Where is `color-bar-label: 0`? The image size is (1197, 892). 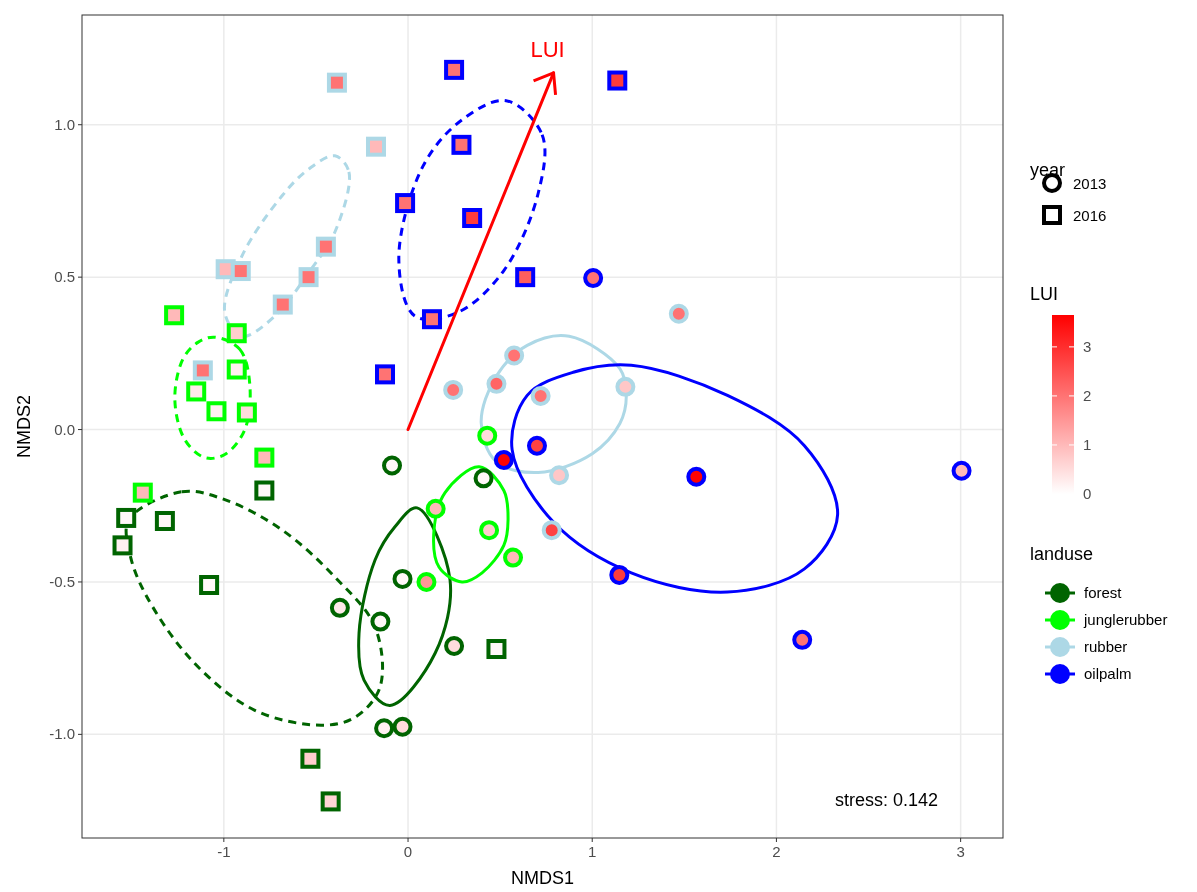 color-bar-label: 0 is located at coordinates (1087, 493).